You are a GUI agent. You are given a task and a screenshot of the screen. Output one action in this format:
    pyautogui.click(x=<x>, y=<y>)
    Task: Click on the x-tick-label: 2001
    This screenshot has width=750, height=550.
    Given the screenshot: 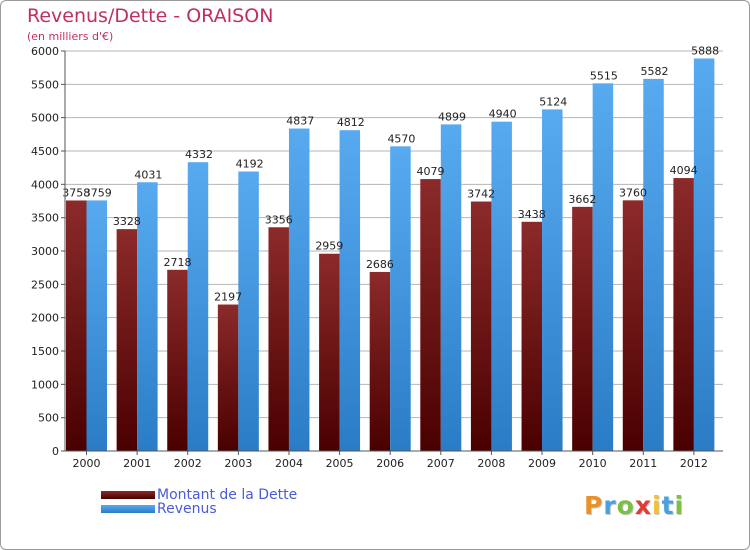 What is the action you would take?
    pyautogui.click(x=137, y=463)
    